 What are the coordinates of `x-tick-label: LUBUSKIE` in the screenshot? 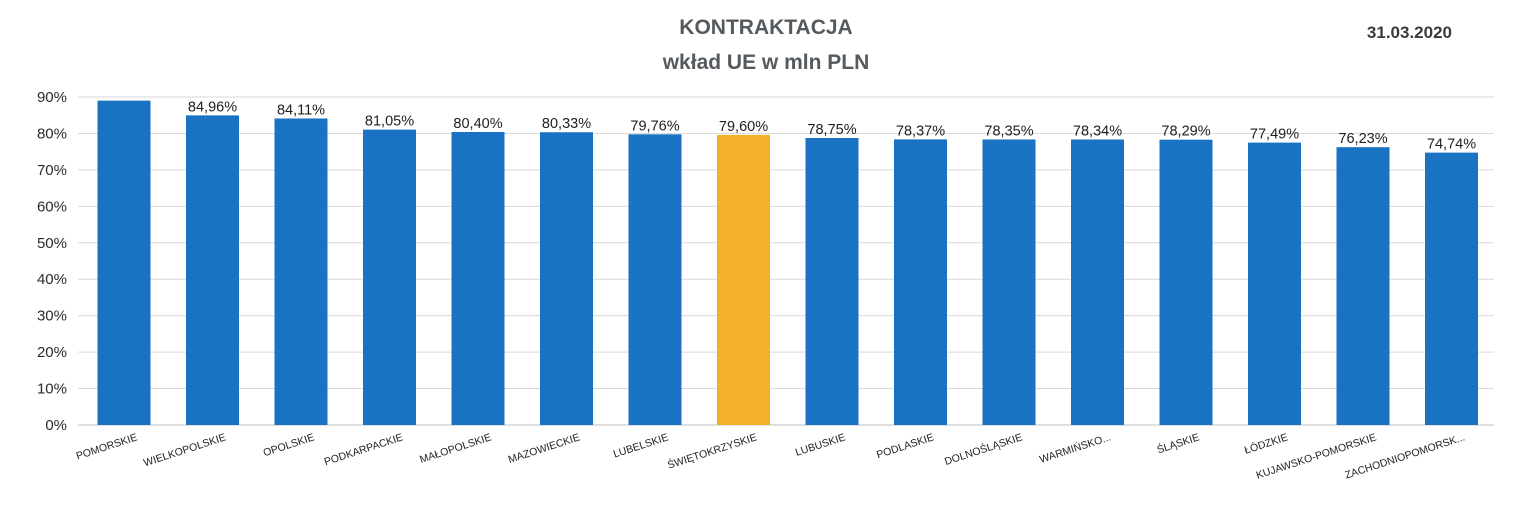 It's located at (820, 444).